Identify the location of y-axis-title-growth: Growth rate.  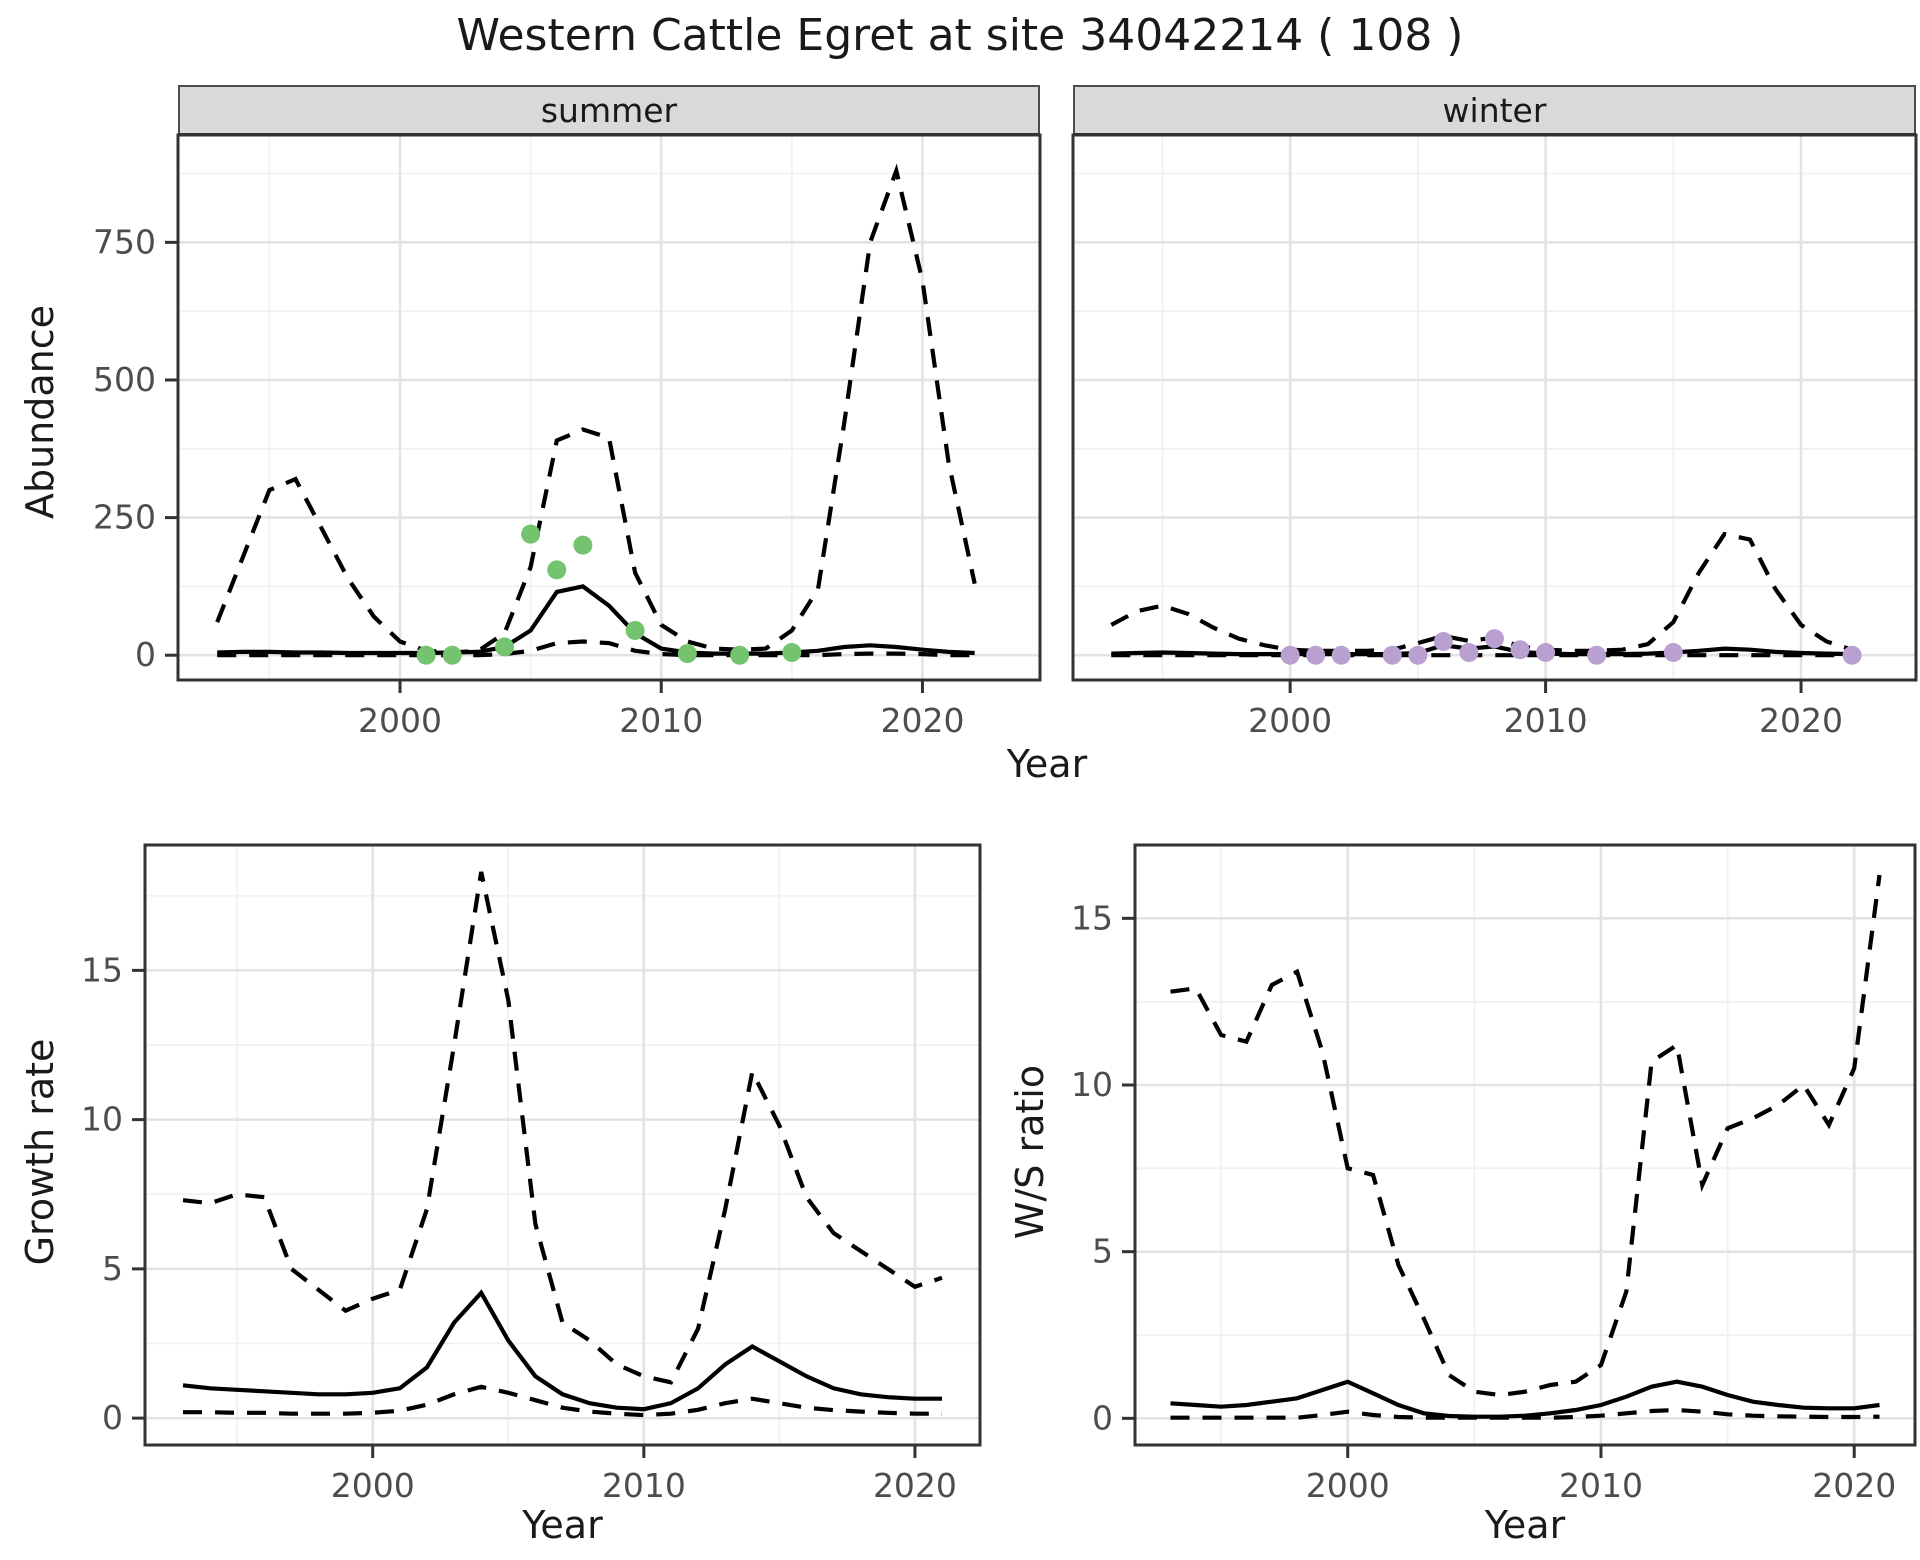
(40, 1152).